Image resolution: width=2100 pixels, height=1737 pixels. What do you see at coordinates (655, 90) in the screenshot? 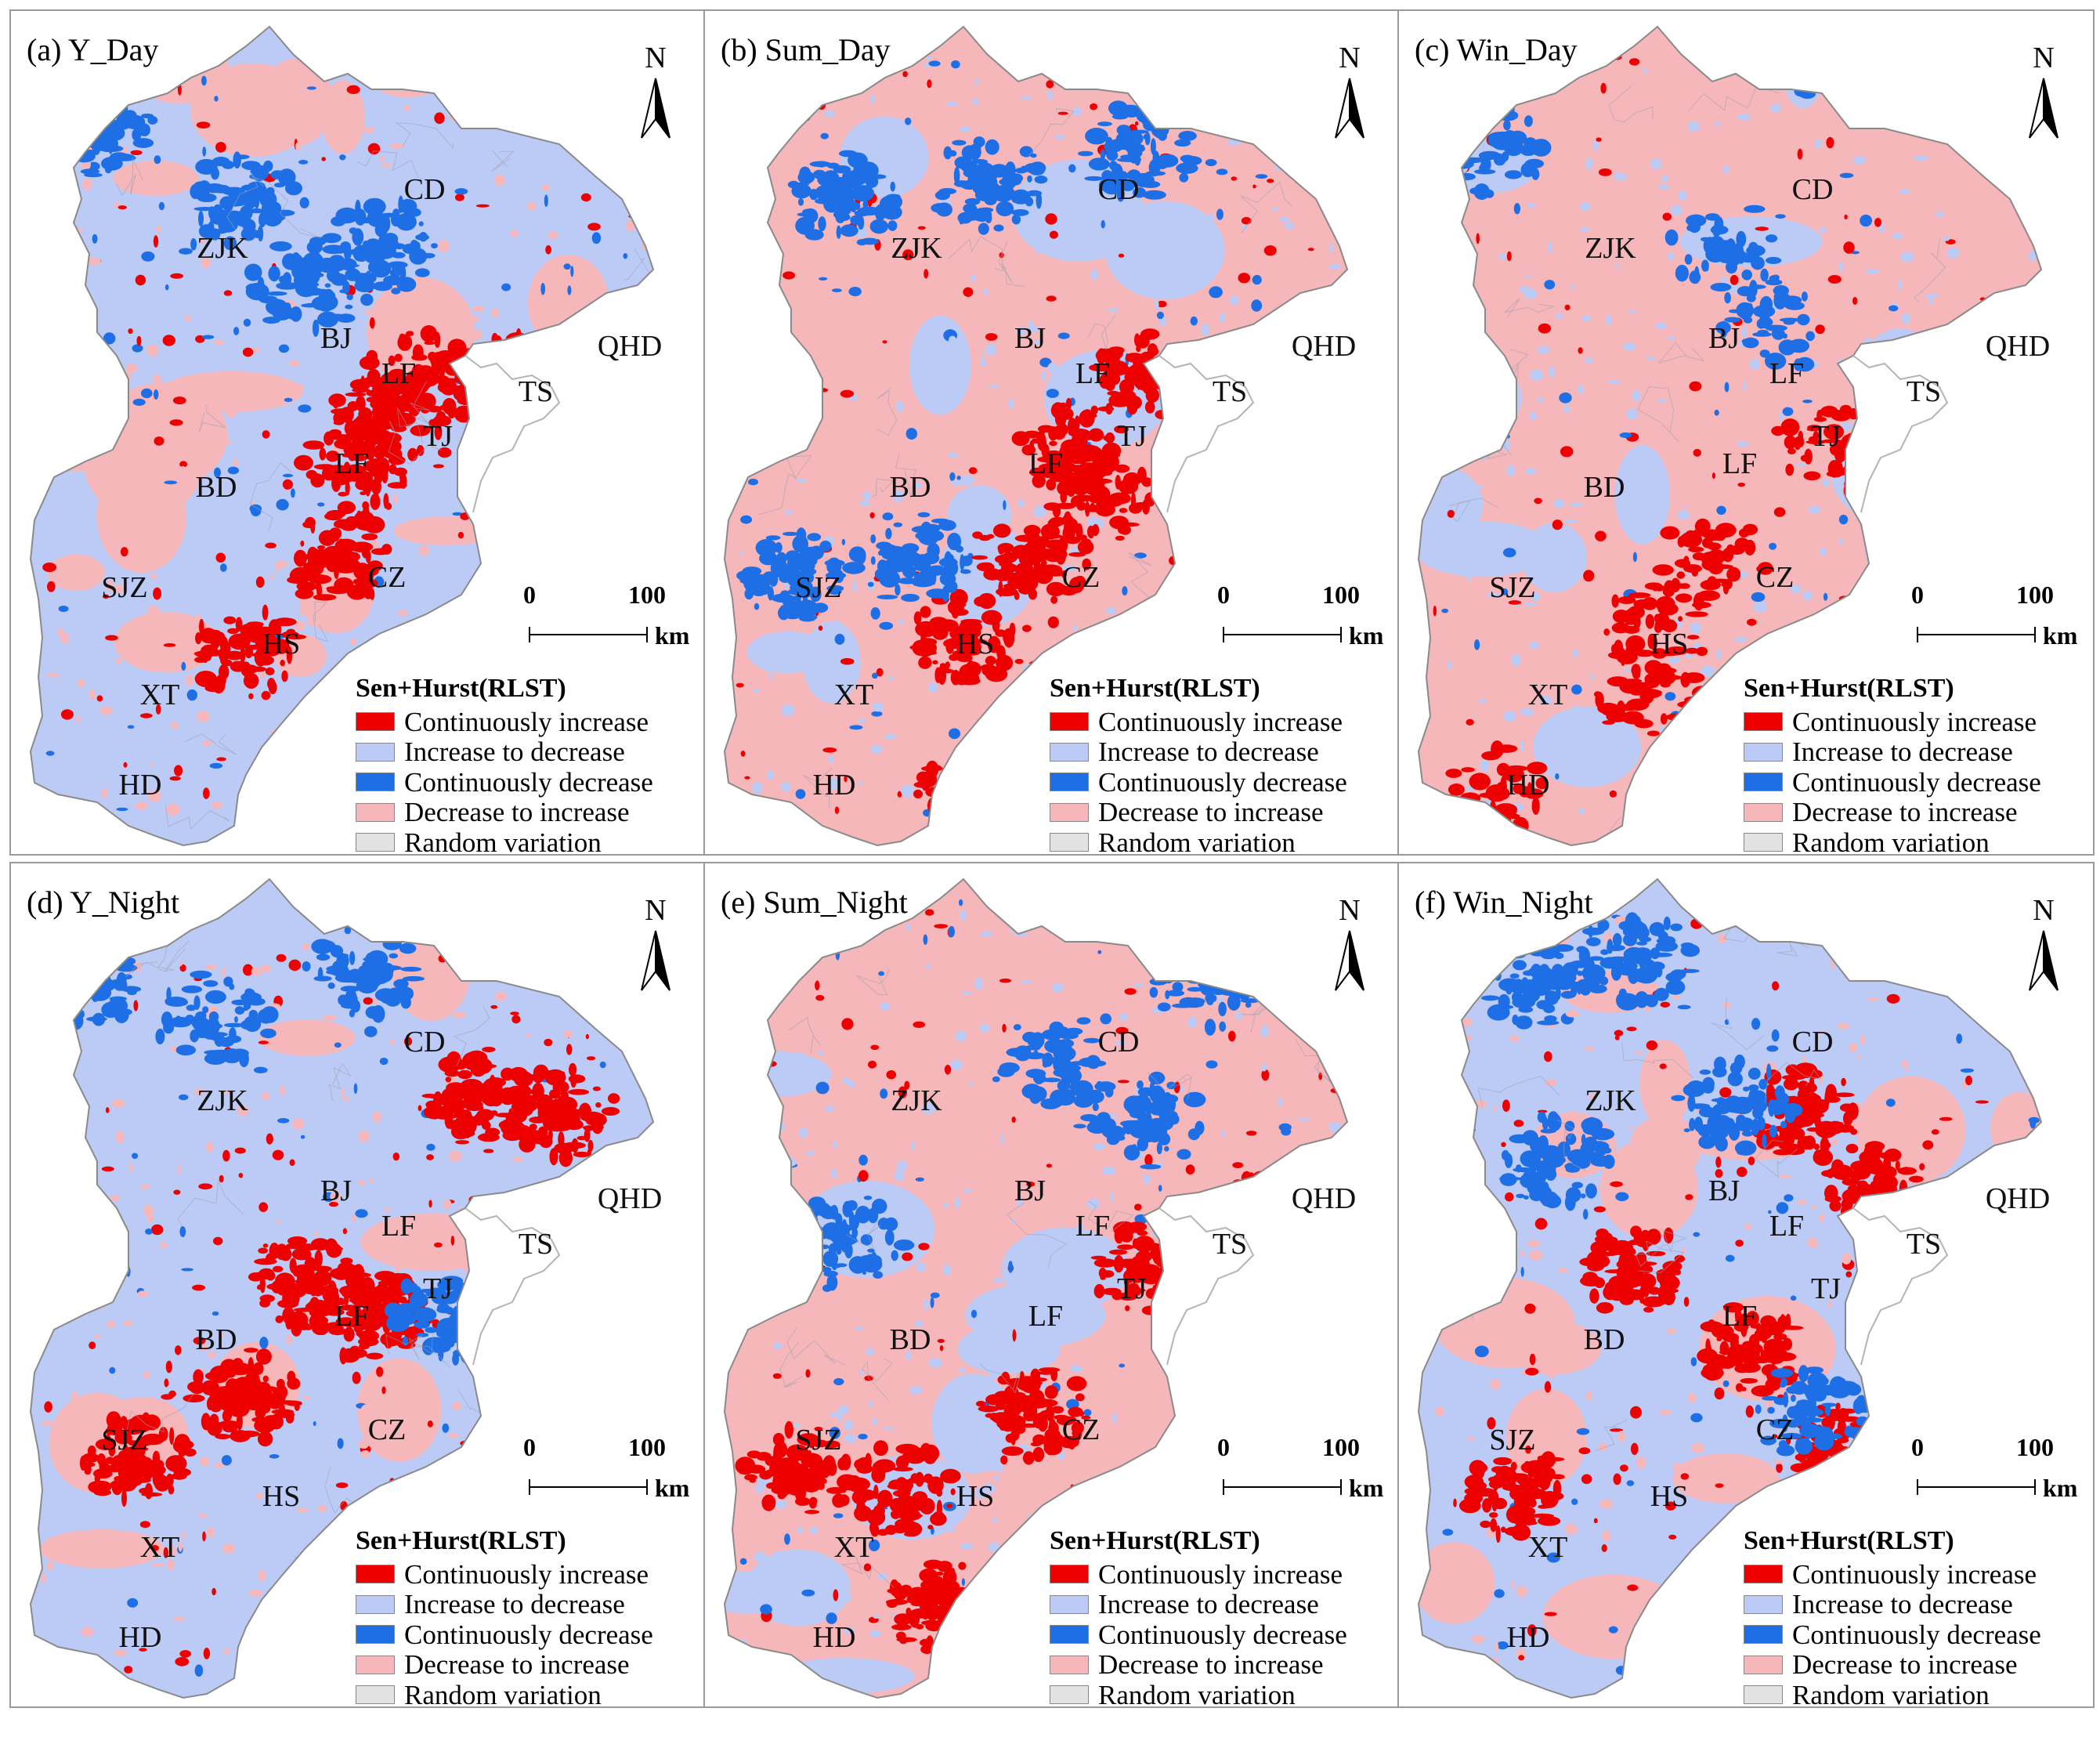
I see `north-arrow-icon: N` at bounding box center [655, 90].